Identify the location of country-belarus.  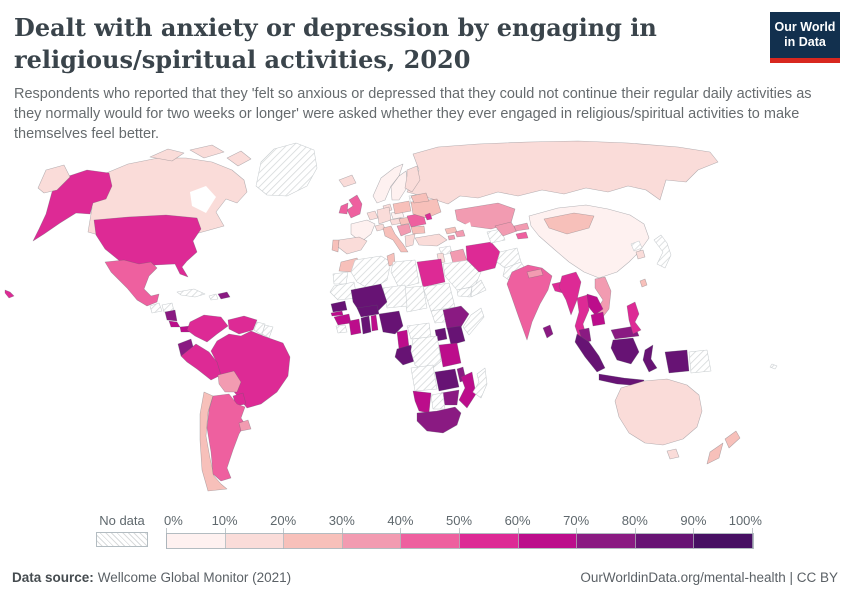
(420, 198).